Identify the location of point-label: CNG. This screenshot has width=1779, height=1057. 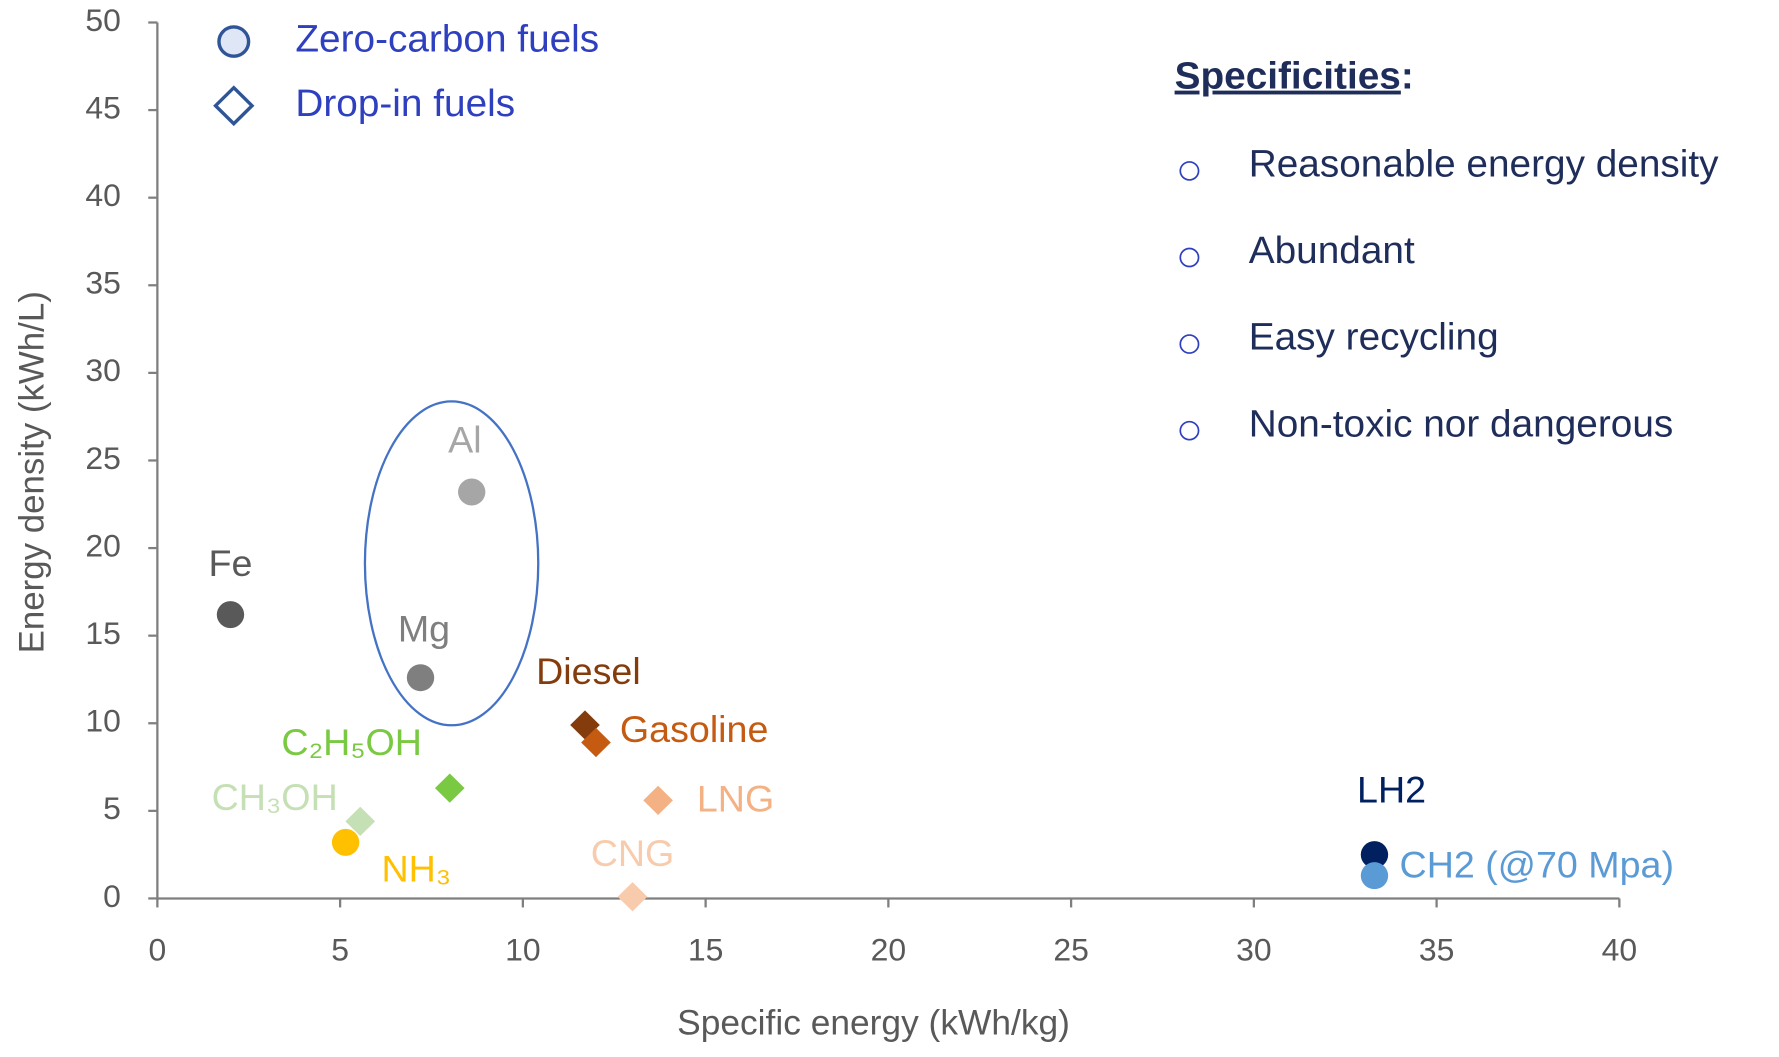
(633, 853).